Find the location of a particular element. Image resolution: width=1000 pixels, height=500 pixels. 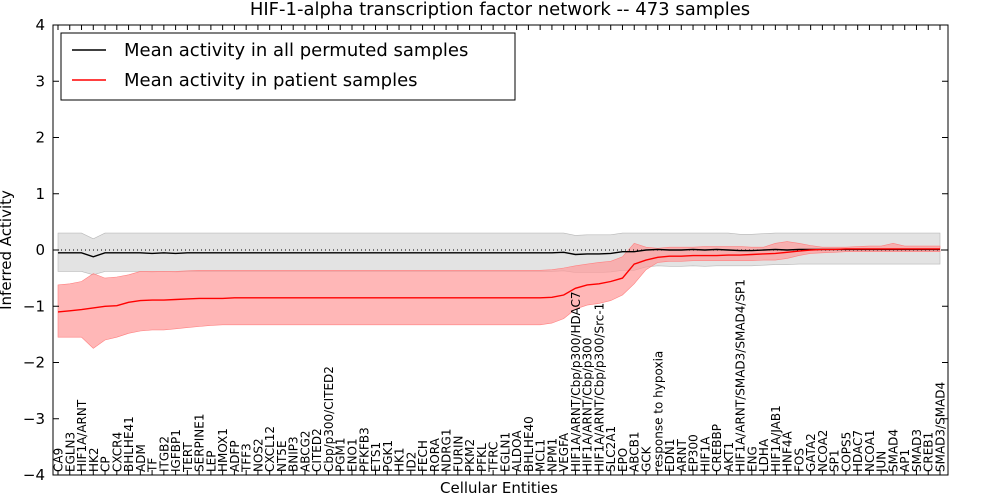

x-tick-label: HIF1A/ARNT/Cbp/p300 is located at coordinates (588, 405).